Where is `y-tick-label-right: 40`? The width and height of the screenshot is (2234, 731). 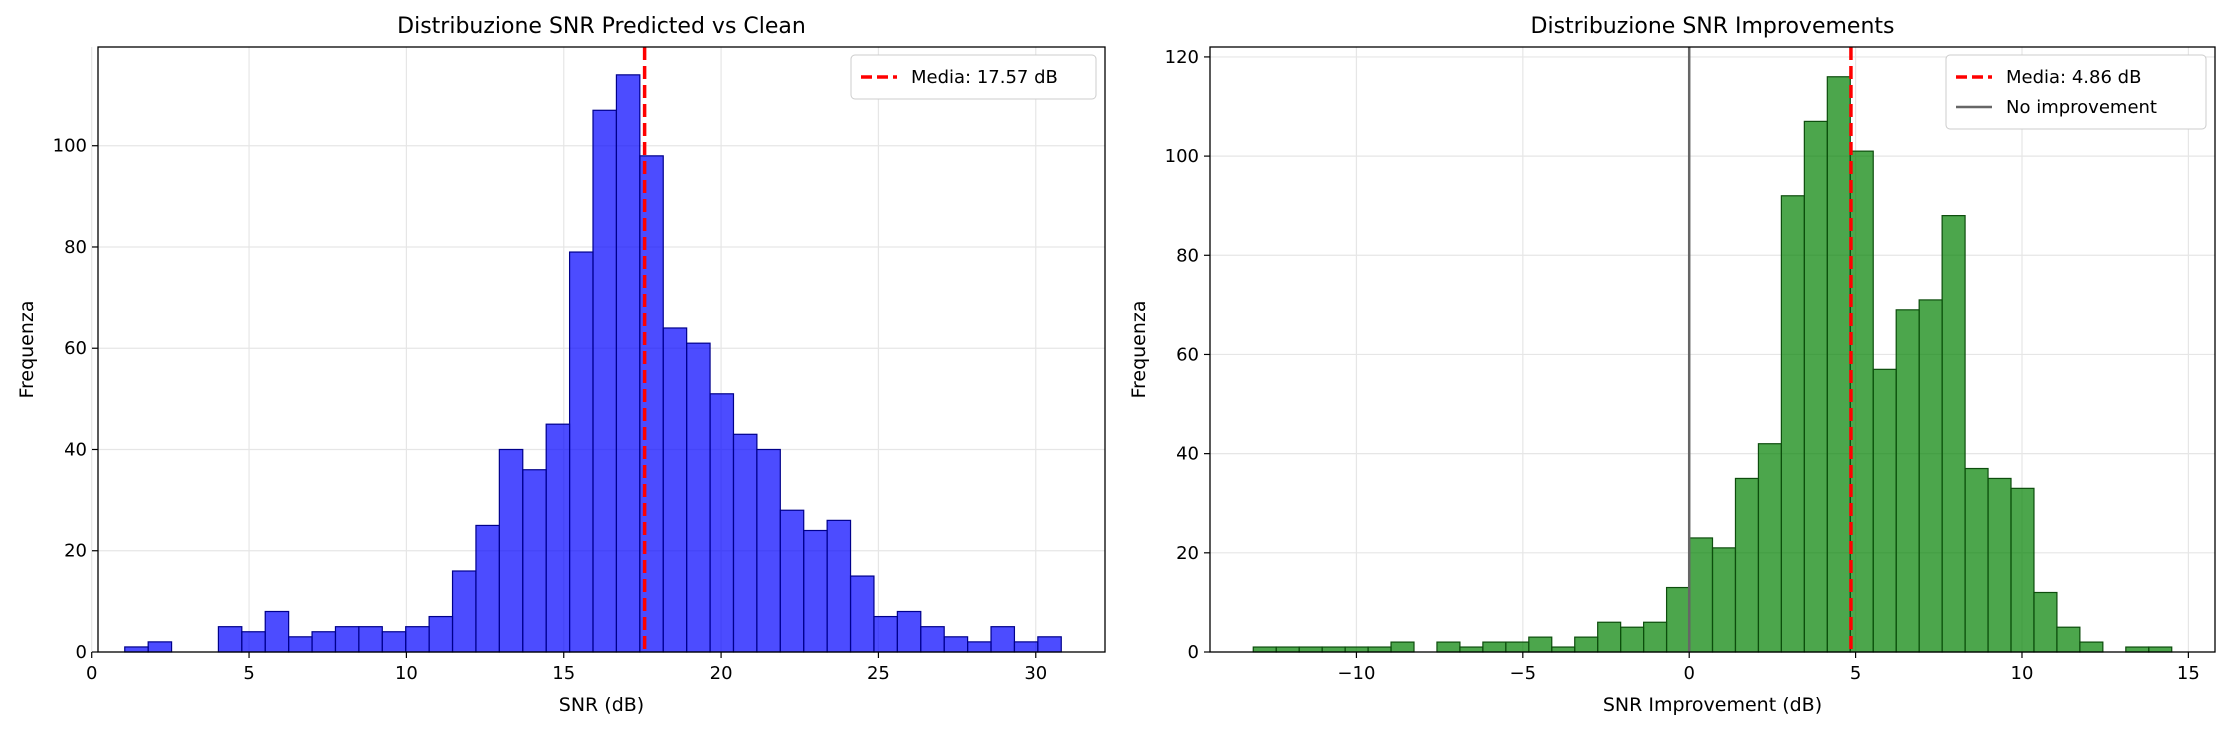
y-tick-label-right: 40 is located at coordinates (1187, 454).